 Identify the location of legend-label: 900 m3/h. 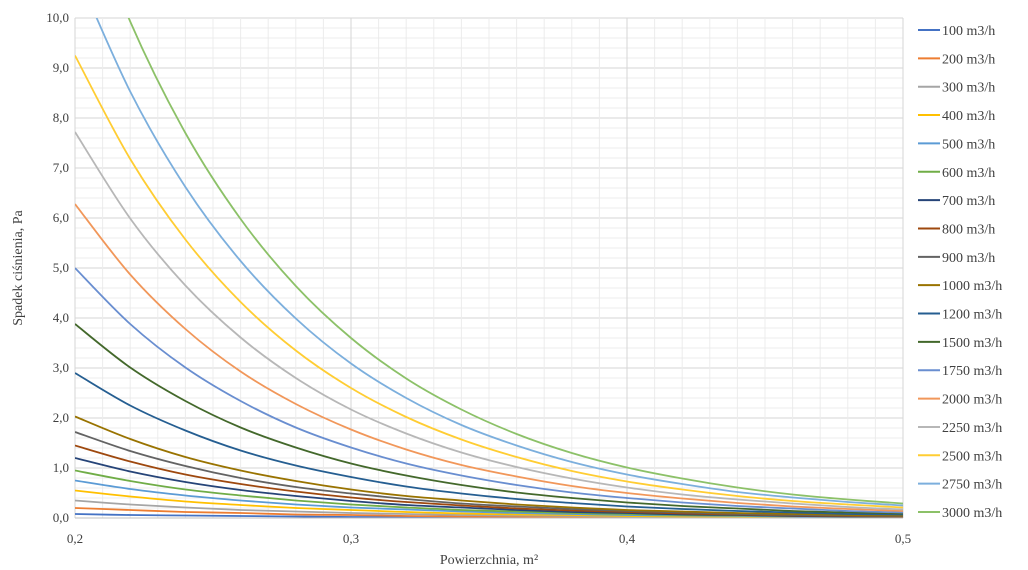
(968, 258).